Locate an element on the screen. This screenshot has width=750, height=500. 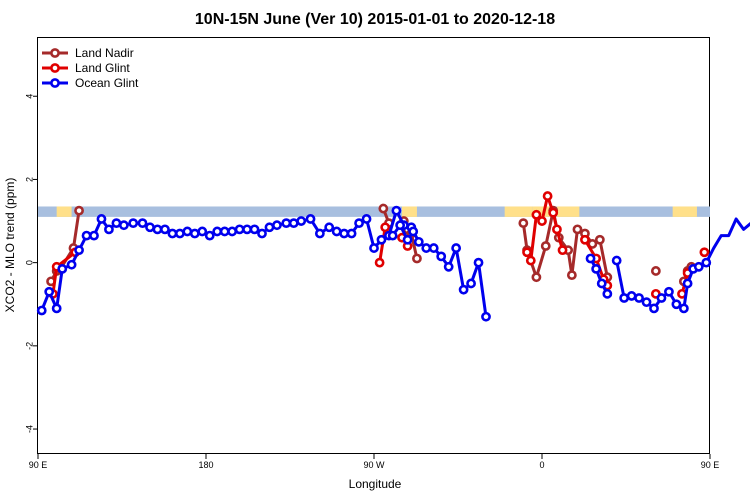
legend-label: Land Nadir is located at coordinates (104, 53).